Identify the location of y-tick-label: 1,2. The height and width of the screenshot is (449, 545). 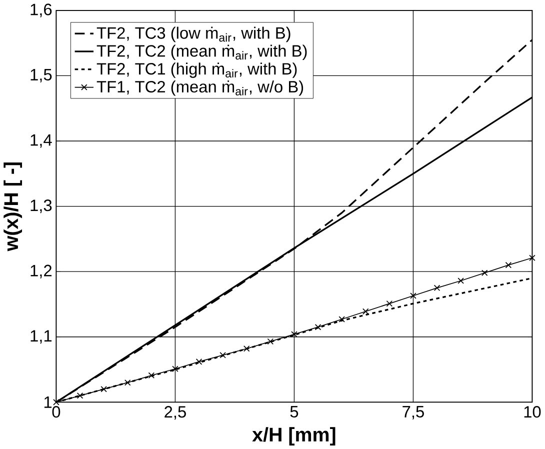
(41, 271).